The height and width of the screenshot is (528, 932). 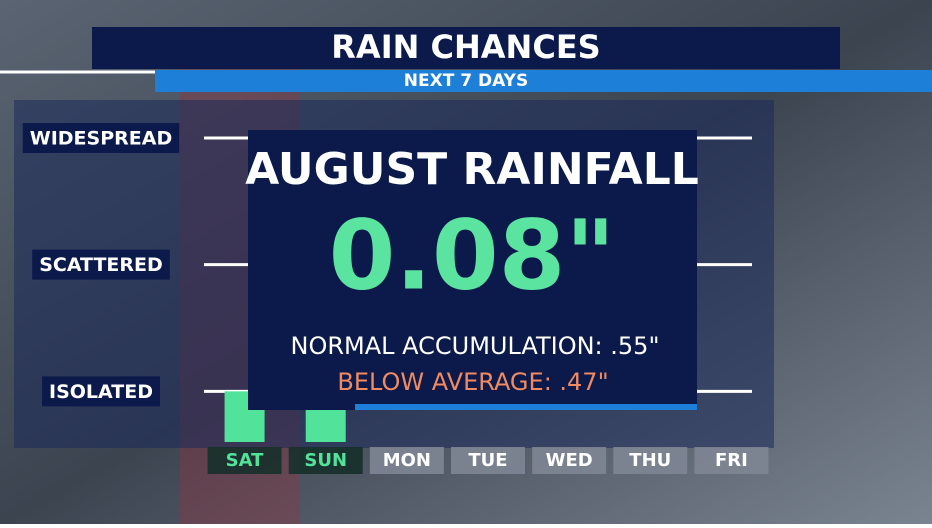 I want to click on x-tick-label: SUN, so click(x=325, y=460).